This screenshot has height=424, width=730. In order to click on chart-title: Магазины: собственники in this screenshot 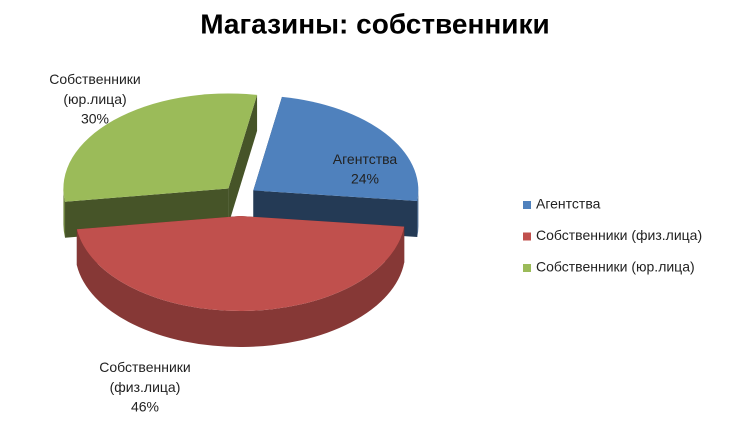, I will do `click(374, 23)`.